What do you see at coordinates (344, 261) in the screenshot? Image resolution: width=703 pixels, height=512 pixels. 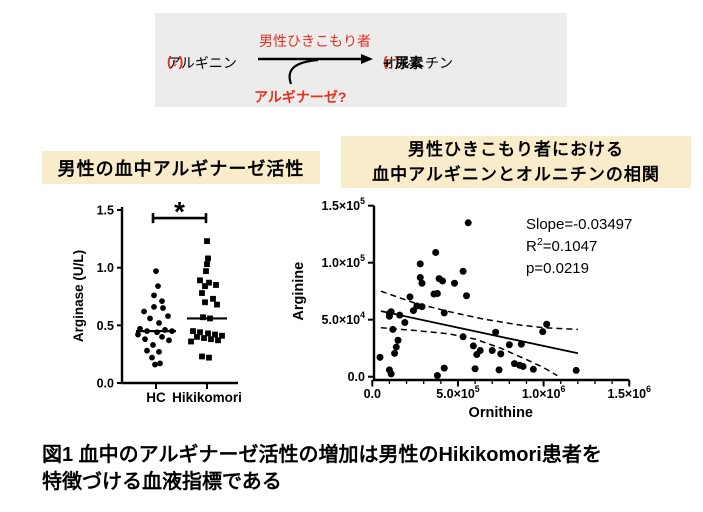 I see `y-tick-label: 1.0×10⁵` at bounding box center [344, 261].